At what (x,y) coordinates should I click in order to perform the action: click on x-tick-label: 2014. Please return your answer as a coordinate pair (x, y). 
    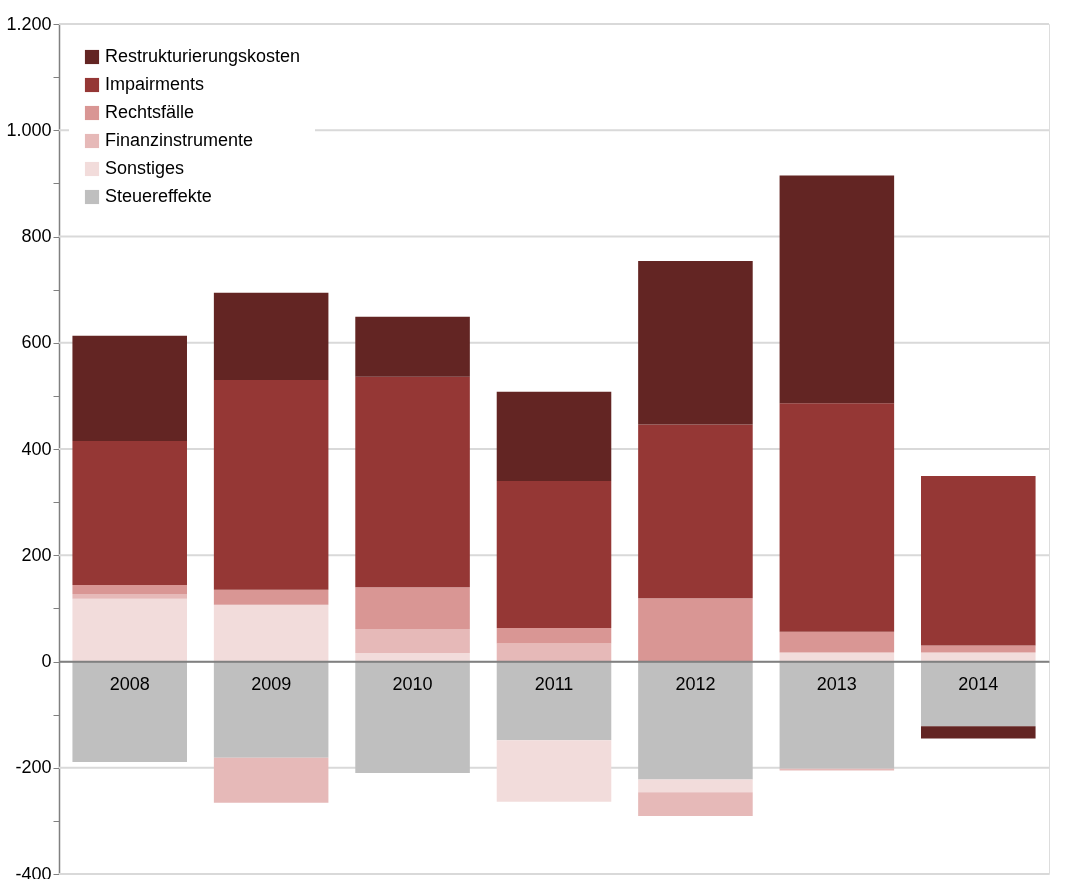
    Looking at the image, I should click on (978, 684).